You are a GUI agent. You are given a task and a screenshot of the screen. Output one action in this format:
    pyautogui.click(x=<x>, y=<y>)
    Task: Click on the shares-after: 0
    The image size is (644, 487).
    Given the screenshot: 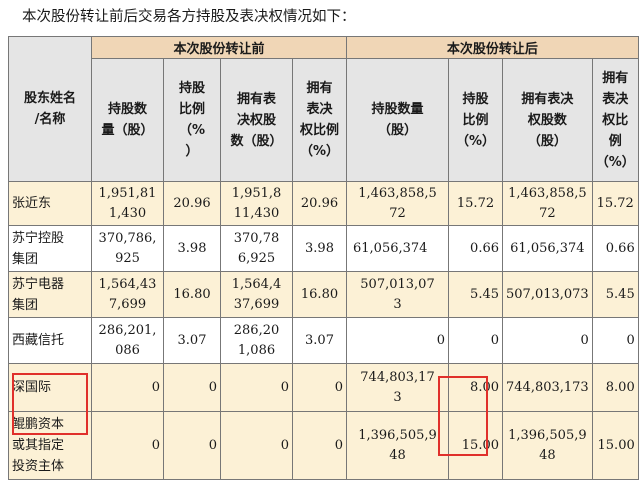 What is the action you would take?
    pyautogui.click(x=397, y=340)
    